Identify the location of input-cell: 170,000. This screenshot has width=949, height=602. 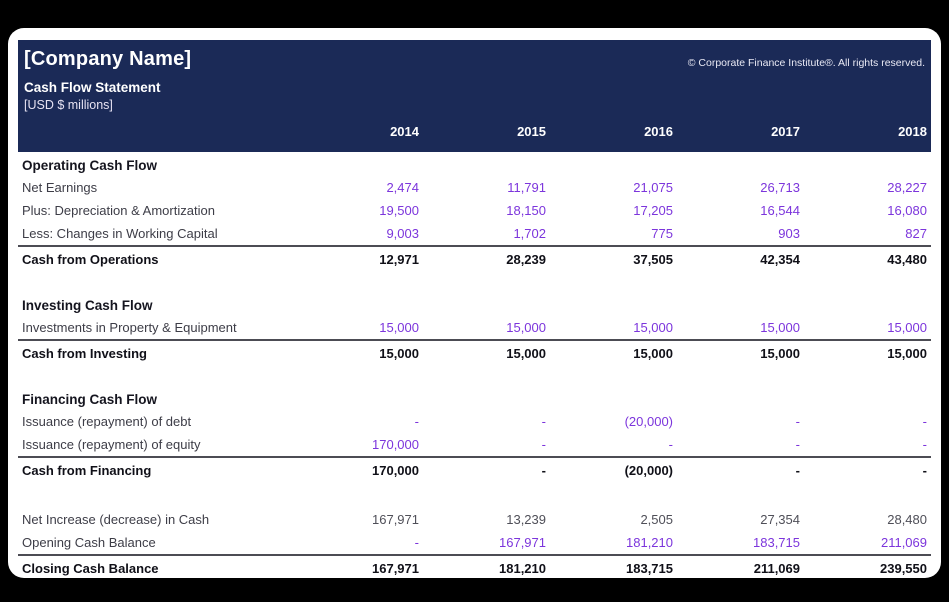
(395, 444).